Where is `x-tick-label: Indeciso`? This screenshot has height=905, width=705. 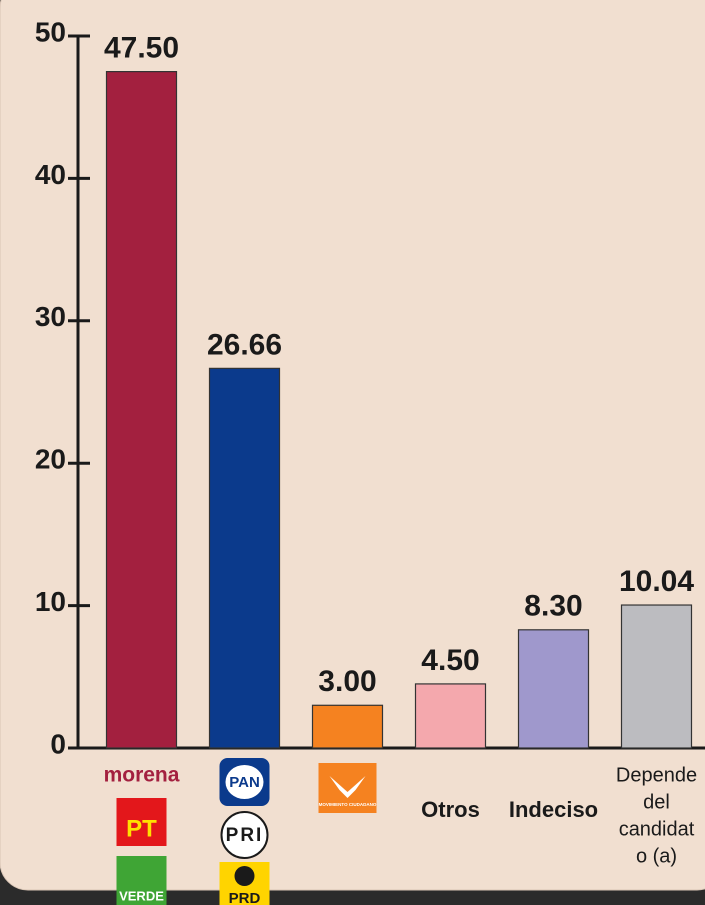 x-tick-label: Indeciso is located at coordinates (553, 809).